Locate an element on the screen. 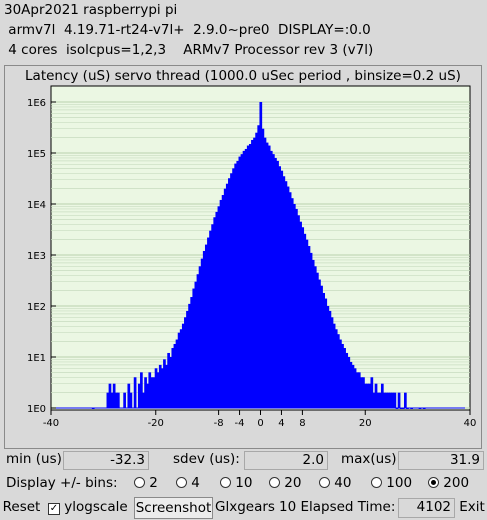  y-tick-label: 1E4 is located at coordinates (36, 205).